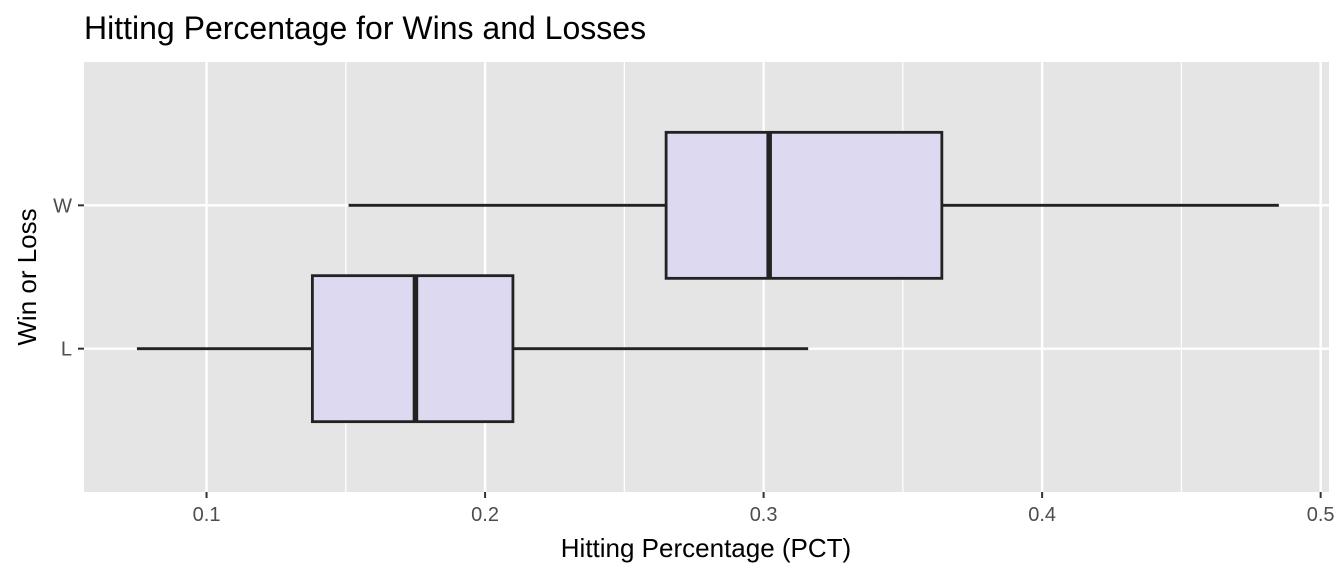  What do you see at coordinates (62, 206) in the screenshot?
I see `y-tick-label: W` at bounding box center [62, 206].